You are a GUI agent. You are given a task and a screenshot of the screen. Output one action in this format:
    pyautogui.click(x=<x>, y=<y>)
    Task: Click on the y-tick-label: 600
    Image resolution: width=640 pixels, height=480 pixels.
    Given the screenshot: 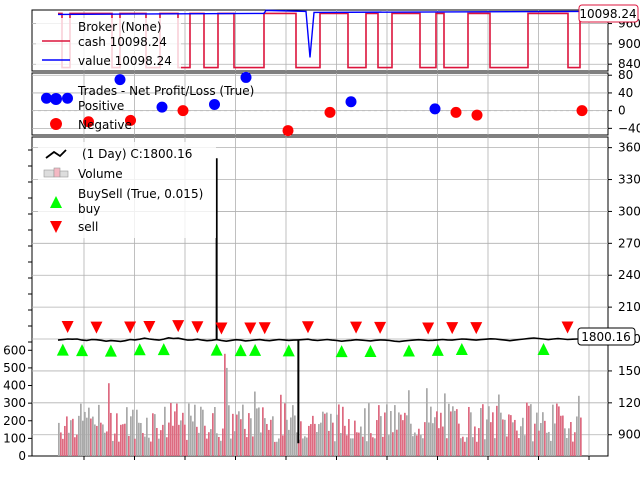 What is the action you would take?
    pyautogui.click(x=14, y=350)
    